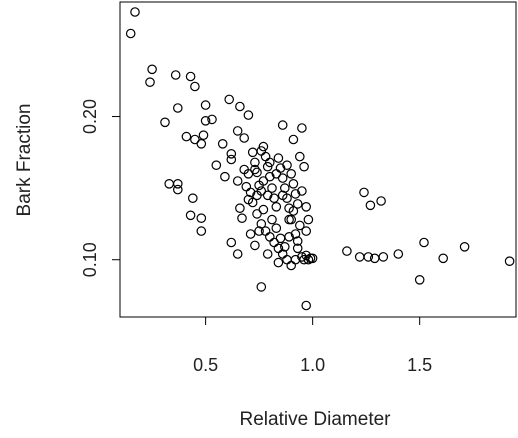 The width and height of the screenshot is (518, 438). What do you see at coordinates (316, 419) in the screenshot?
I see `x-axis-title: Relative Diameter` at bounding box center [316, 419].